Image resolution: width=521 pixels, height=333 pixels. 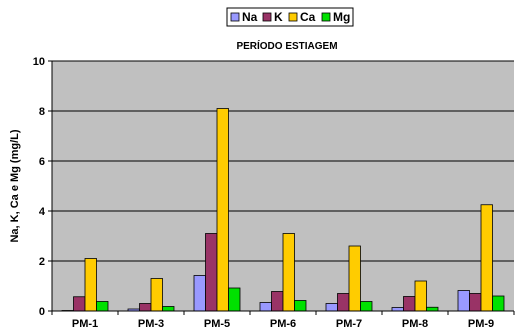 What do you see at coordinates (415, 324) in the screenshot?
I see `x-tick-label: PM-8` at bounding box center [415, 324].